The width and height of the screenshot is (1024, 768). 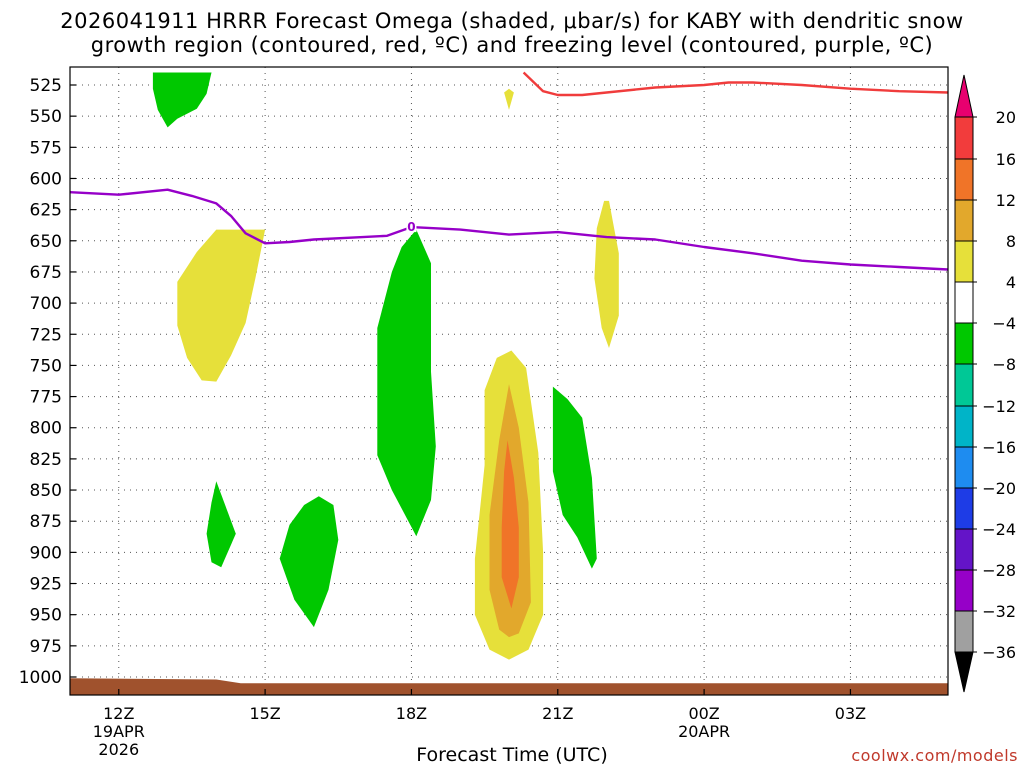 What do you see at coordinates (182, 100) in the screenshot?
I see `omega-neg-a` at bounding box center [182, 100].